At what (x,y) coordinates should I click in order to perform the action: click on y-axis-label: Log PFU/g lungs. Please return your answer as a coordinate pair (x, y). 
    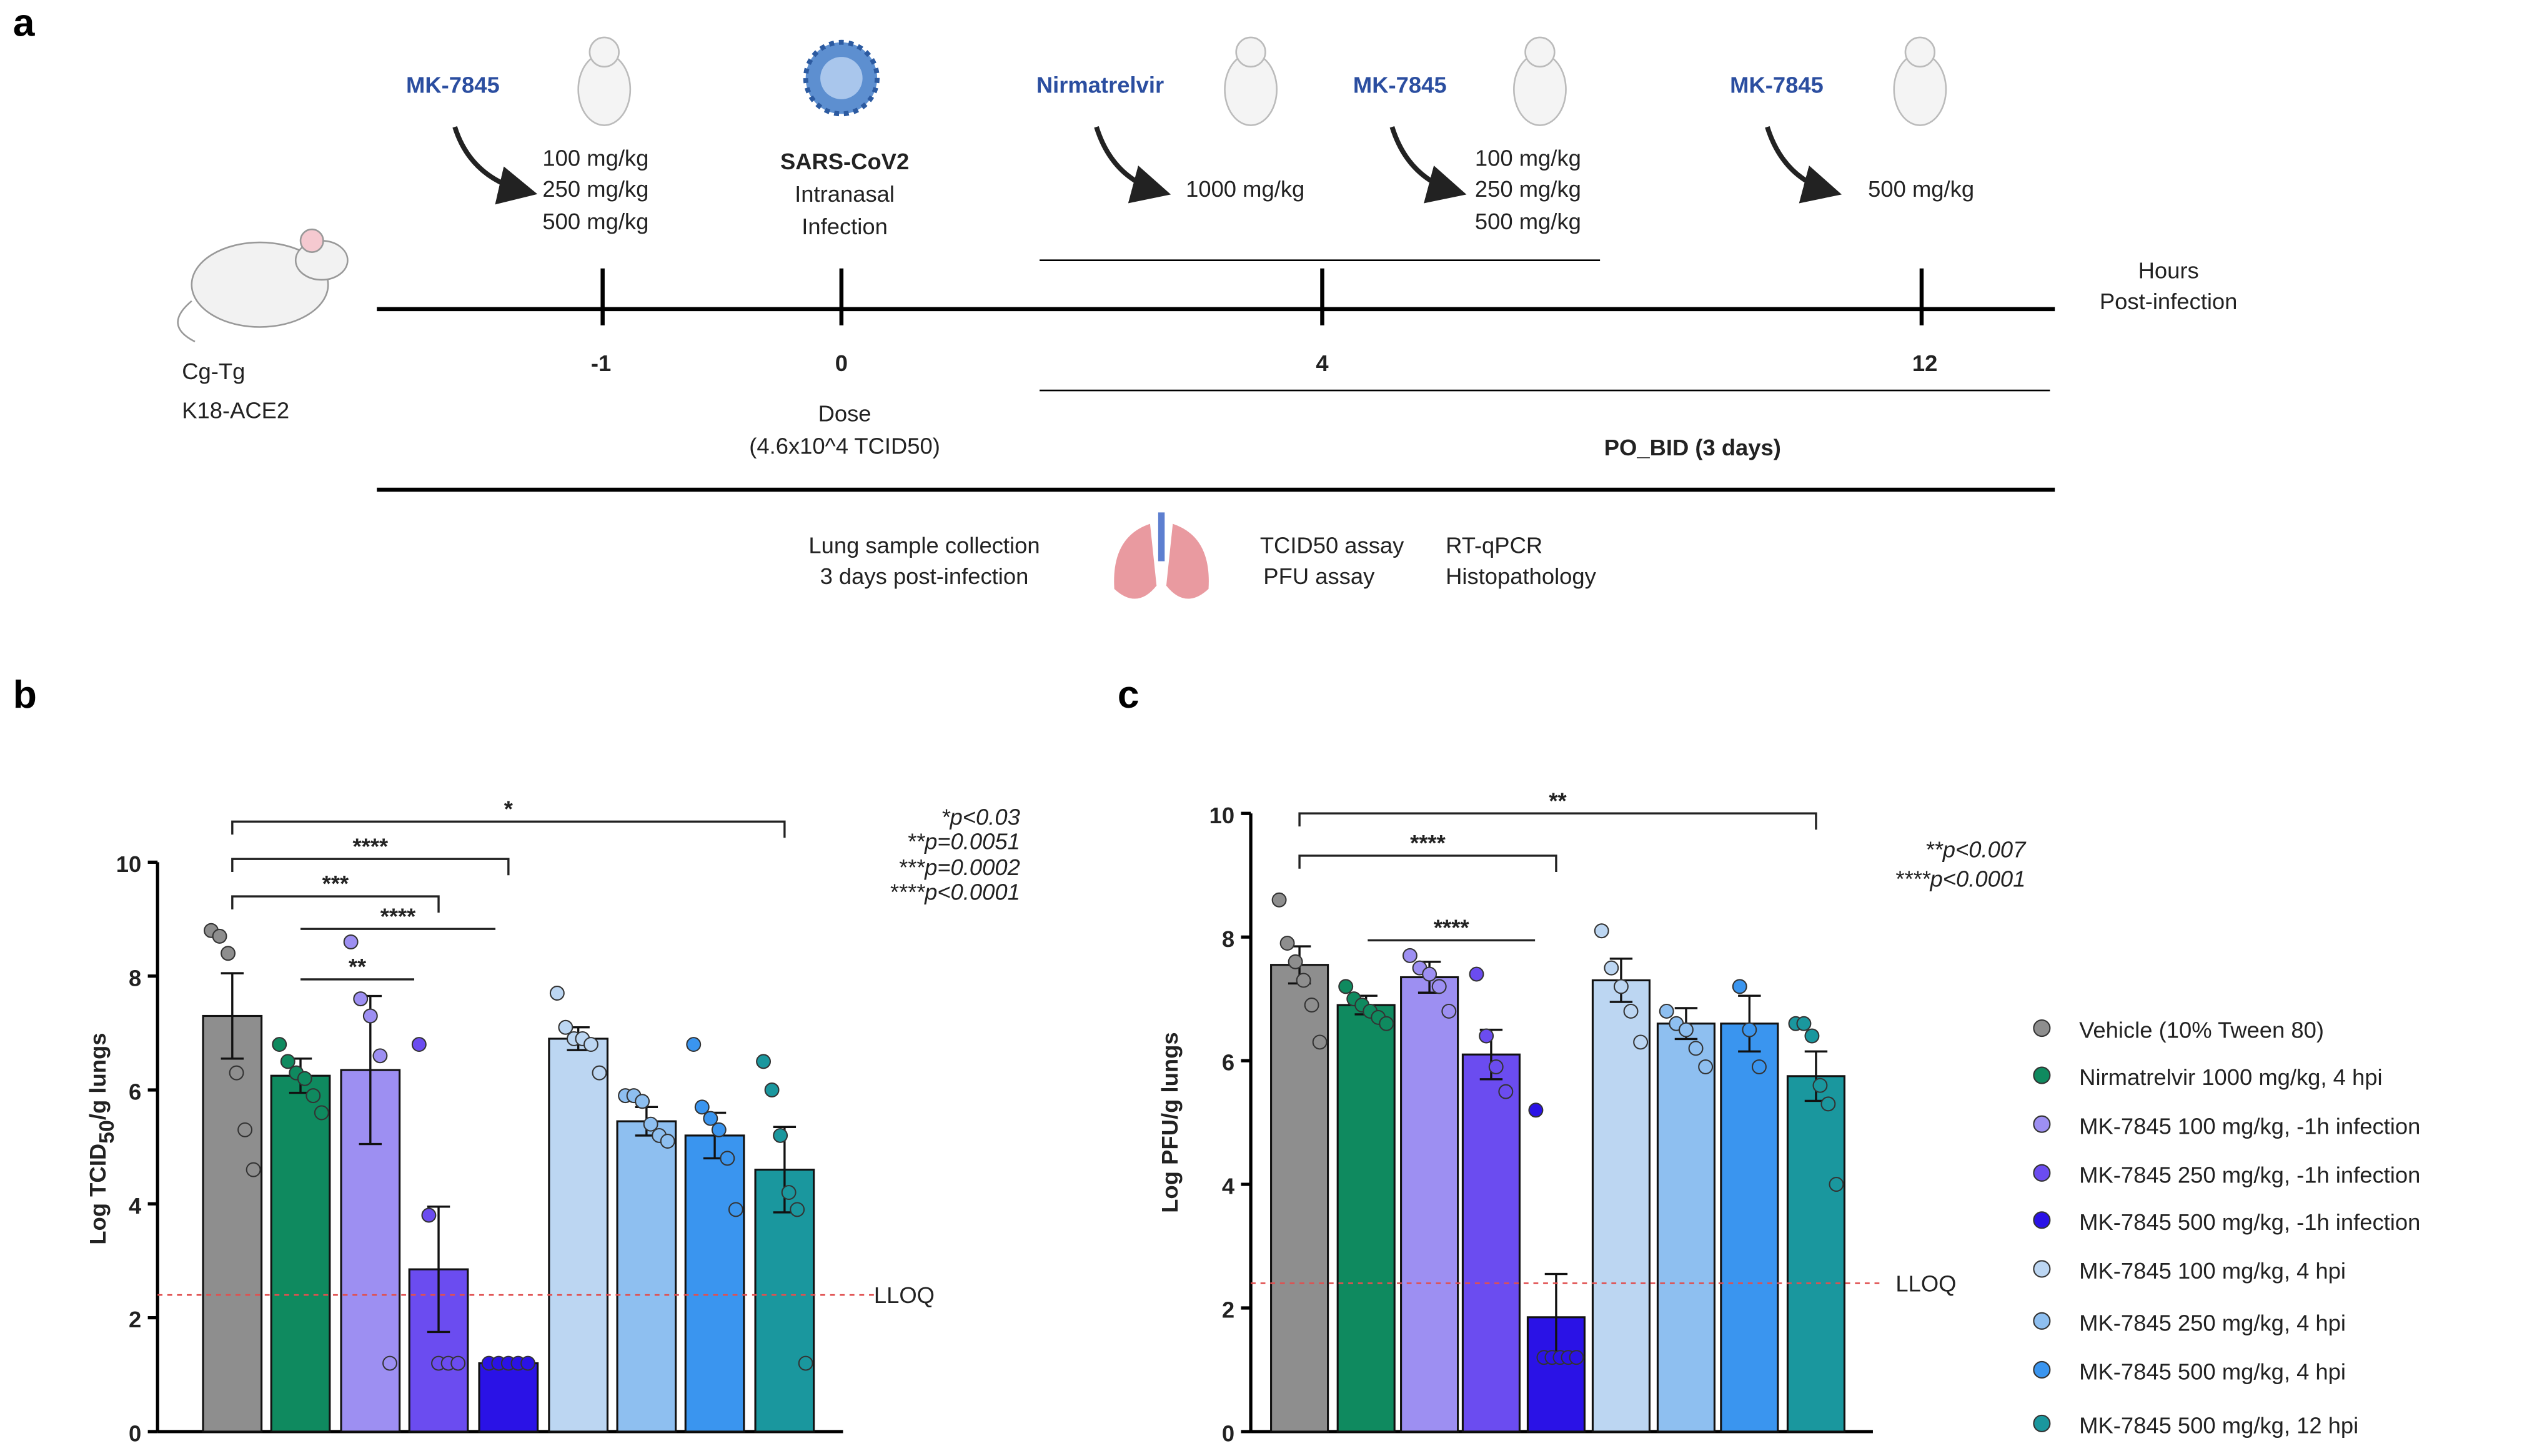
    Looking at the image, I should click on (1170, 1122).